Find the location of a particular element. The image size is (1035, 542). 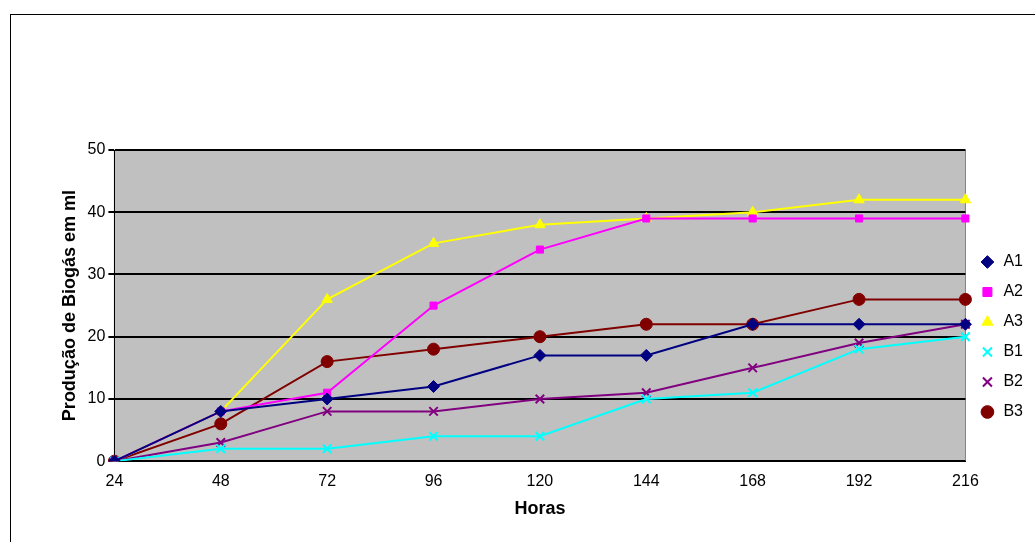

legend-label: A3 is located at coordinates (1013, 321).